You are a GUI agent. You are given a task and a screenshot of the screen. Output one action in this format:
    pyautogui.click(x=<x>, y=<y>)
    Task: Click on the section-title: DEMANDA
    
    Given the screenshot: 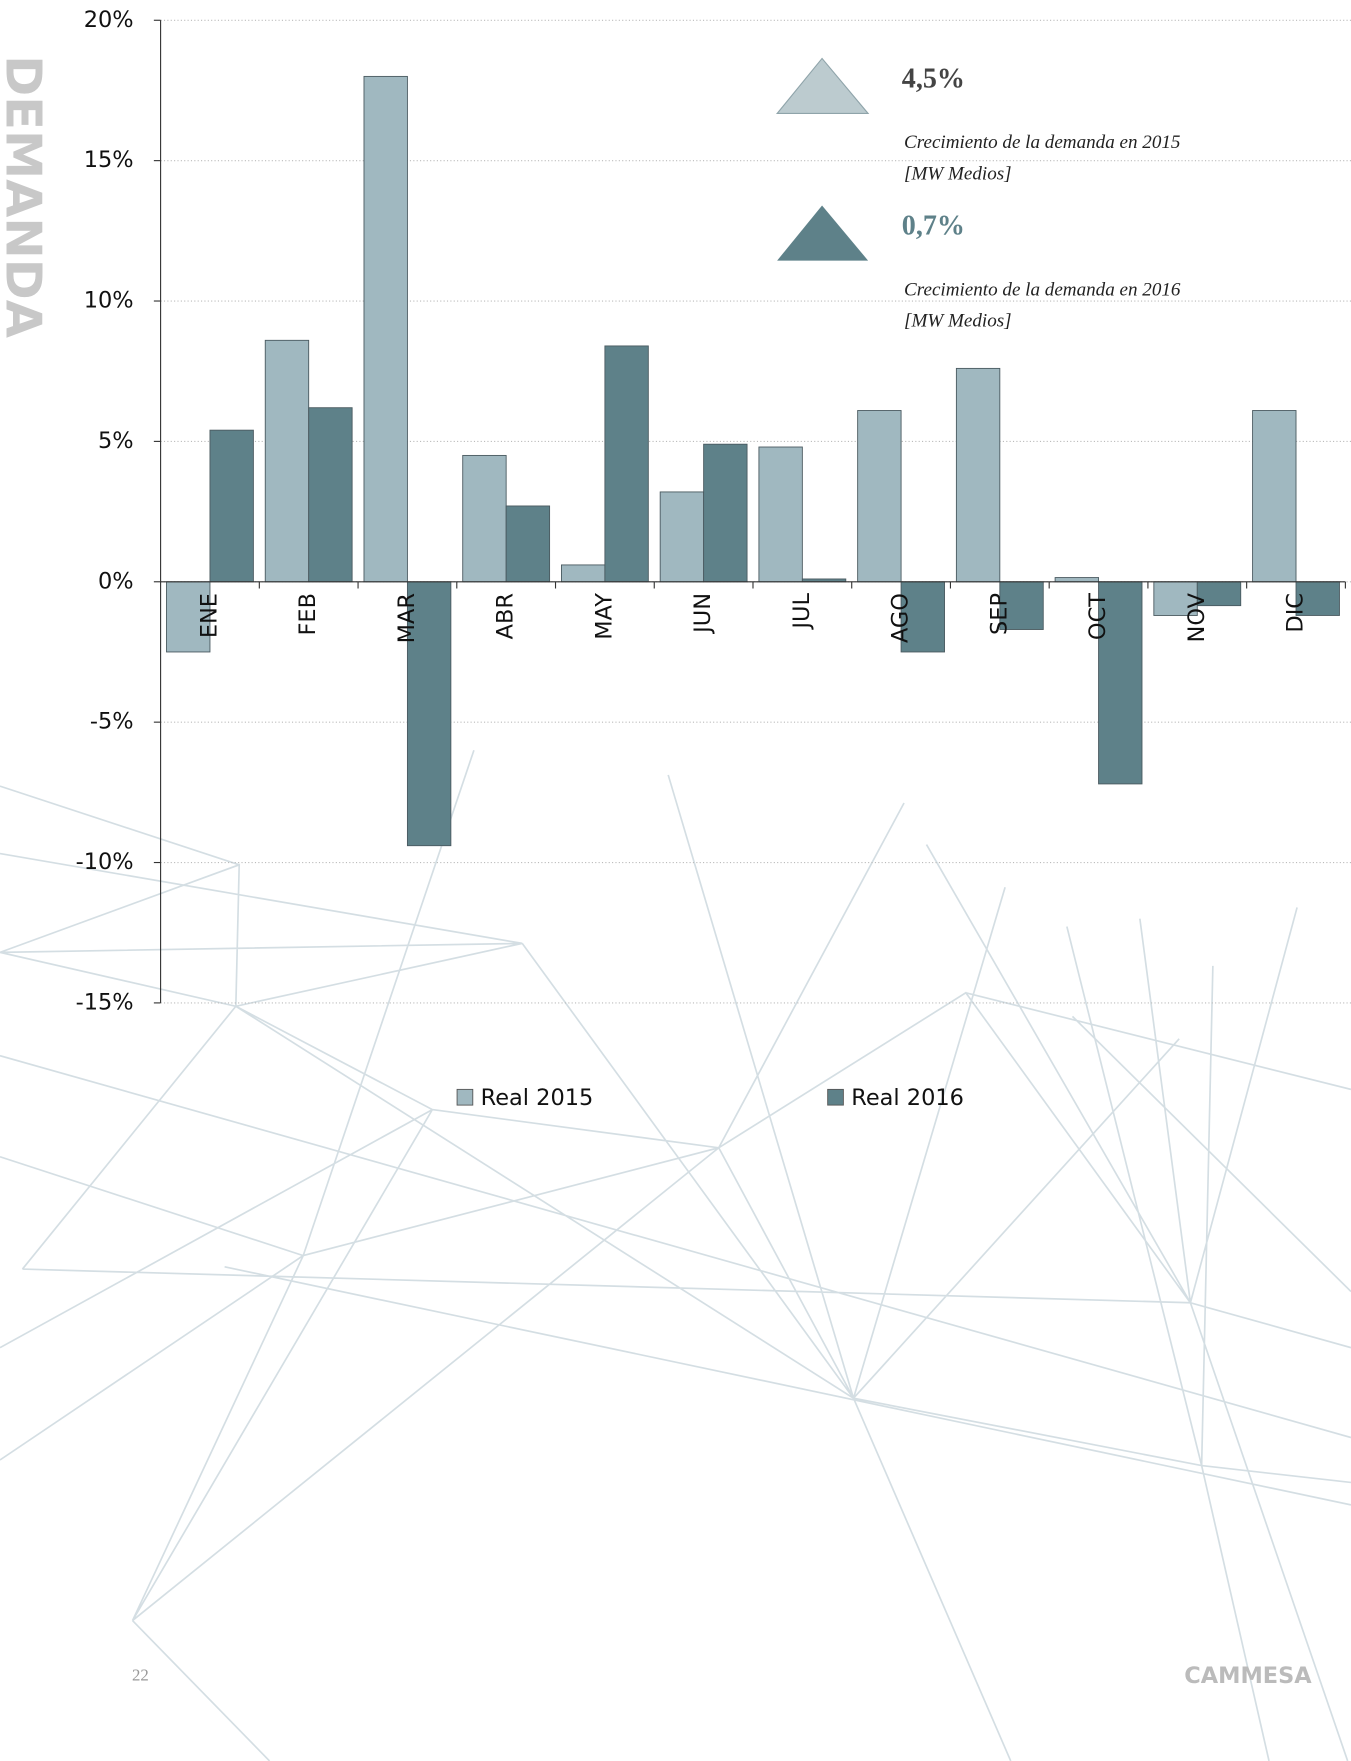 What is the action you would take?
    pyautogui.click(x=26, y=196)
    